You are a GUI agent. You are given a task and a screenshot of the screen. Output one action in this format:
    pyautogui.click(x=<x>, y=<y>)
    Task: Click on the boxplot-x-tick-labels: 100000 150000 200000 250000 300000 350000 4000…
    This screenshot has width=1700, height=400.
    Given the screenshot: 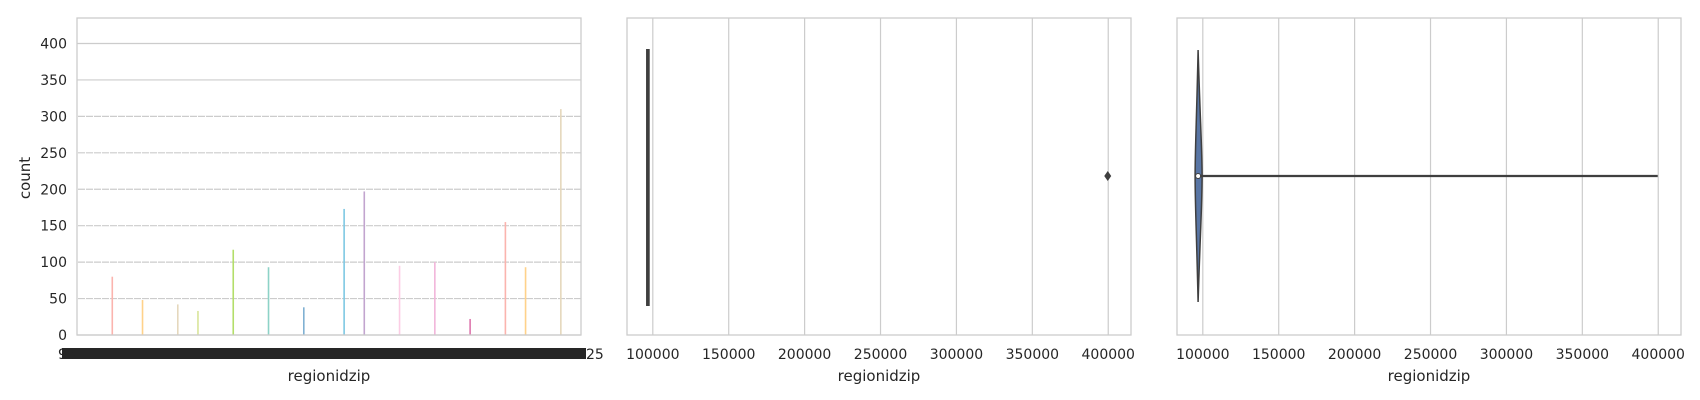 What is the action you would take?
    pyautogui.click(x=880, y=355)
    